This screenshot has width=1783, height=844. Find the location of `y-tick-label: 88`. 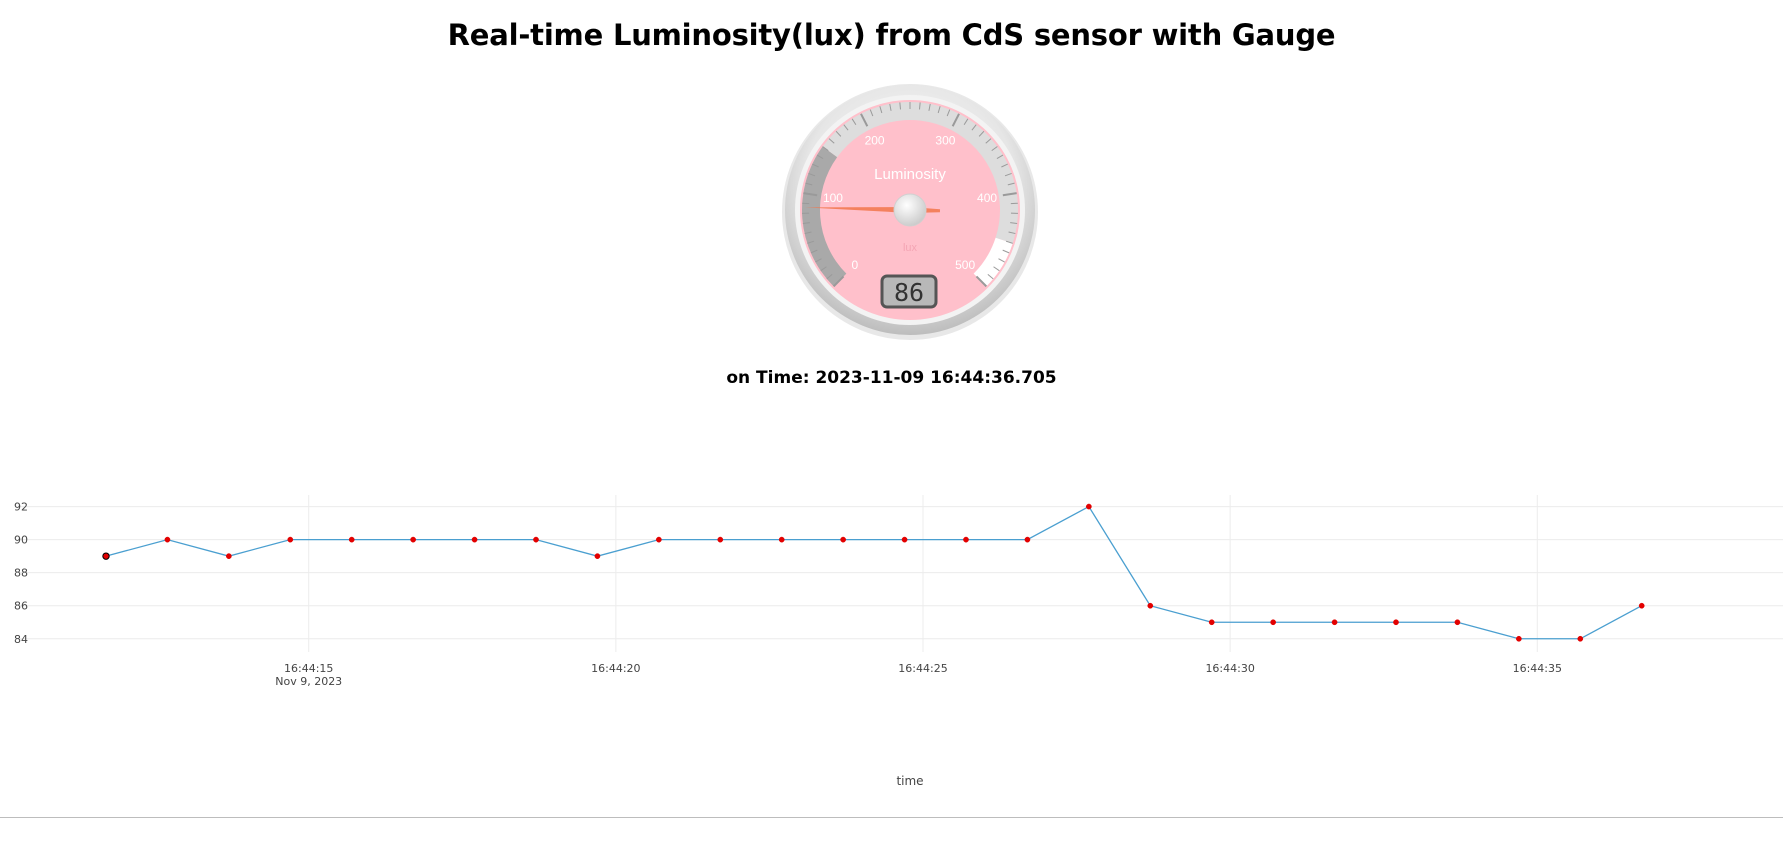

y-tick-label: 88 is located at coordinates (21, 573).